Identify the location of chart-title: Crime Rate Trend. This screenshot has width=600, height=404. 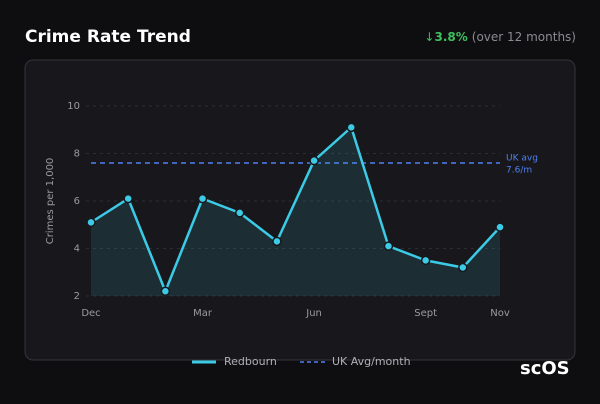
(108, 37).